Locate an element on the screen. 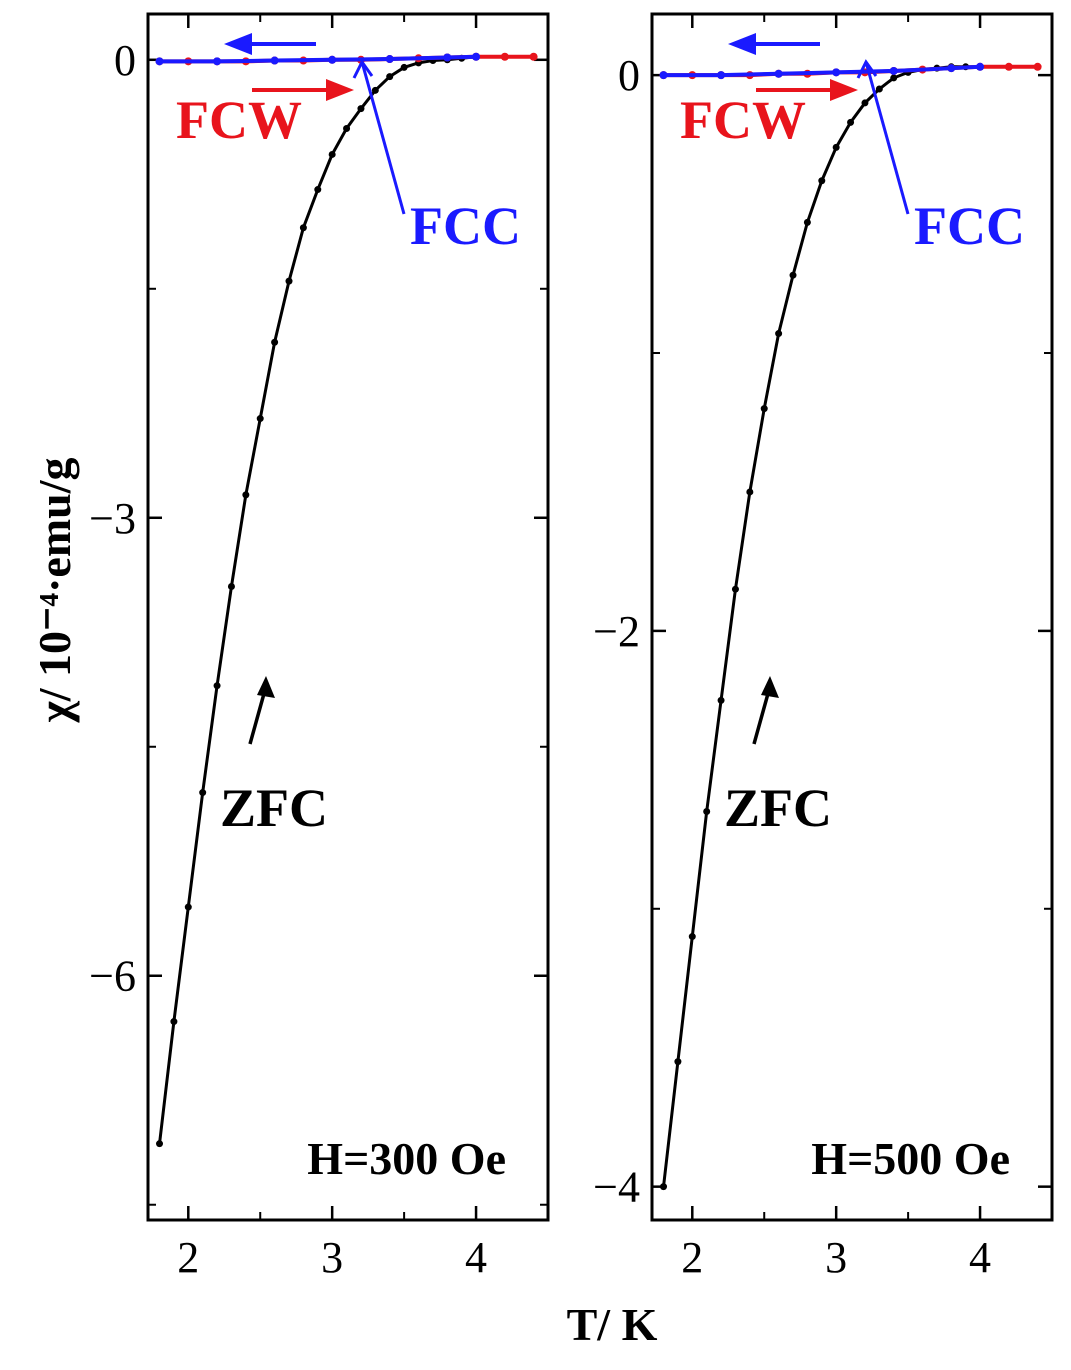  x-axis-label: T/ K is located at coordinates (612, 1324).